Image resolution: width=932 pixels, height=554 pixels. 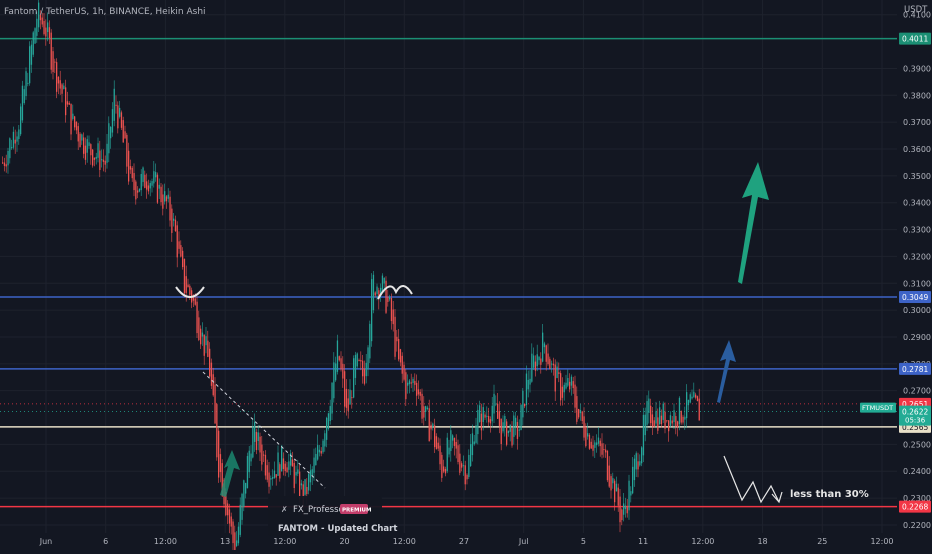 What do you see at coordinates (917, 68) in the screenshot?
I see `y-tick-label: 0.3900` at bounding box center [917, 68].